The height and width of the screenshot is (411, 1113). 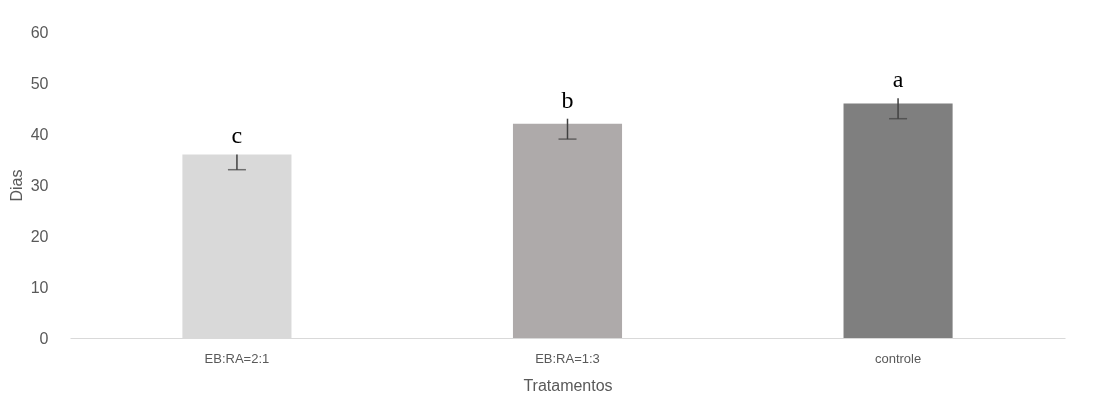 What do you see at coordinates (567, 358) in the screenshot?
I see `x-tick-label: EB:RA=1:3` at bounding box center [567, 358].